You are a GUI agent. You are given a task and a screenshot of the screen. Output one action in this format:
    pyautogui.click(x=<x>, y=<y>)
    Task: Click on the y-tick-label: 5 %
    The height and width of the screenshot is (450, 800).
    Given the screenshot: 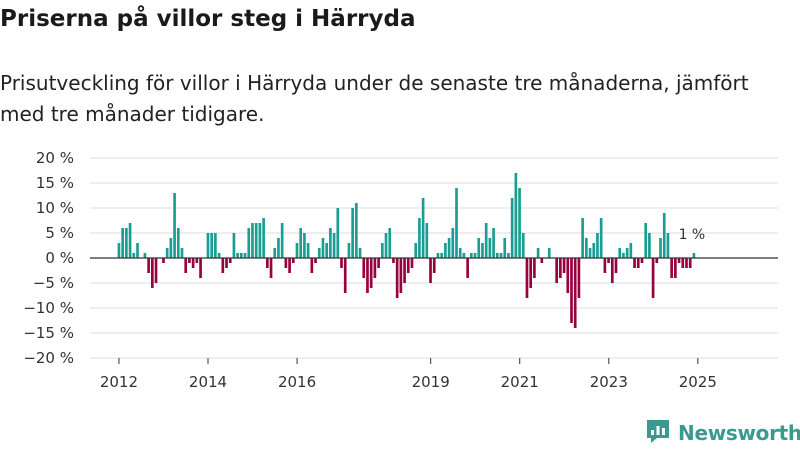 What is the action you would take?
    pyautogui.click(x=59, y=233)
    